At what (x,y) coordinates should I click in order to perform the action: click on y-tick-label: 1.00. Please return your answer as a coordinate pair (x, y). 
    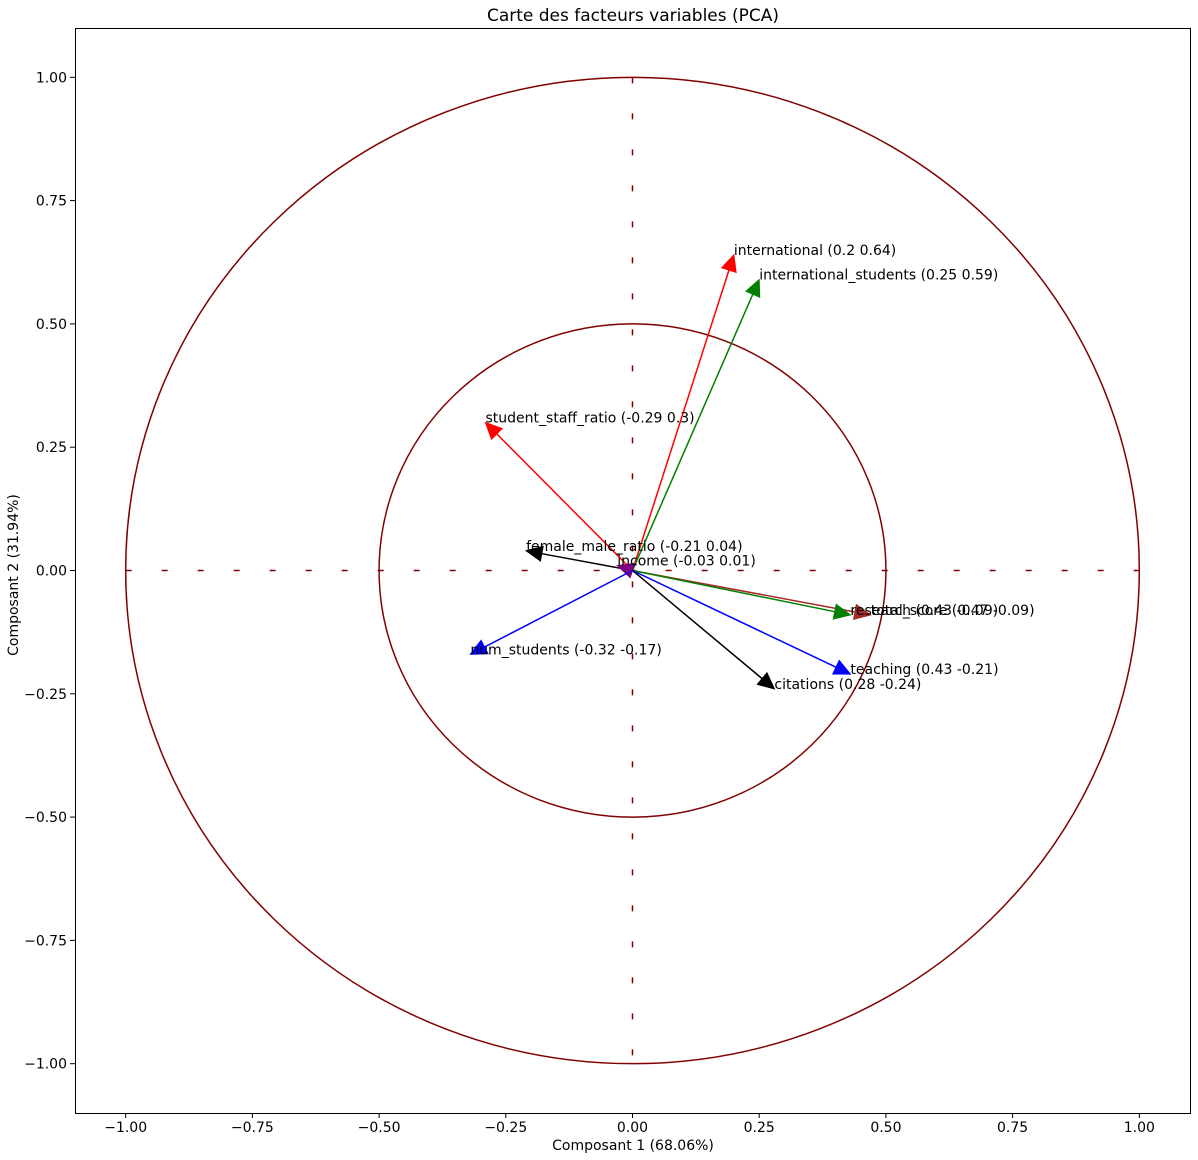
    Looking at the image, I should click on (51, 78).